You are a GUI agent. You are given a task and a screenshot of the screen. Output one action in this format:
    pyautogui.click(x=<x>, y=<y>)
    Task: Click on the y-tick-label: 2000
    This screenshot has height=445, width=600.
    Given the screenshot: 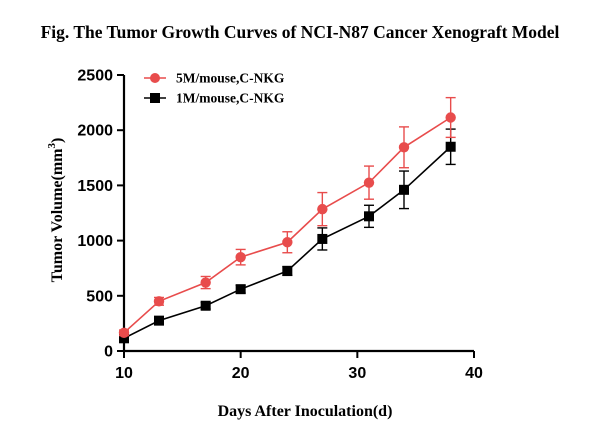 What is the action you would take?
    pyautogui.click(x=95, y=131)
    